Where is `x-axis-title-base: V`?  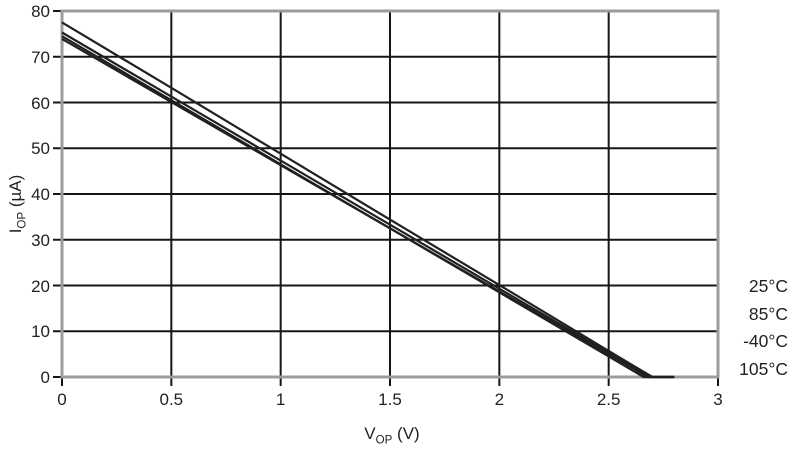 x-axis-title-base: V is located at coordinates (370, 433).